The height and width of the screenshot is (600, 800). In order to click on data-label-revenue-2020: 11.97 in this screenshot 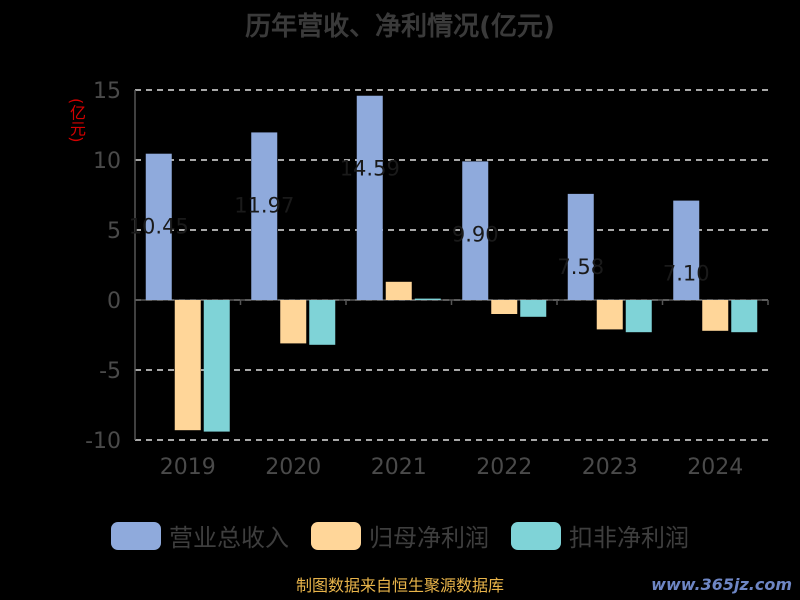, I will do `click(264, 205)`.